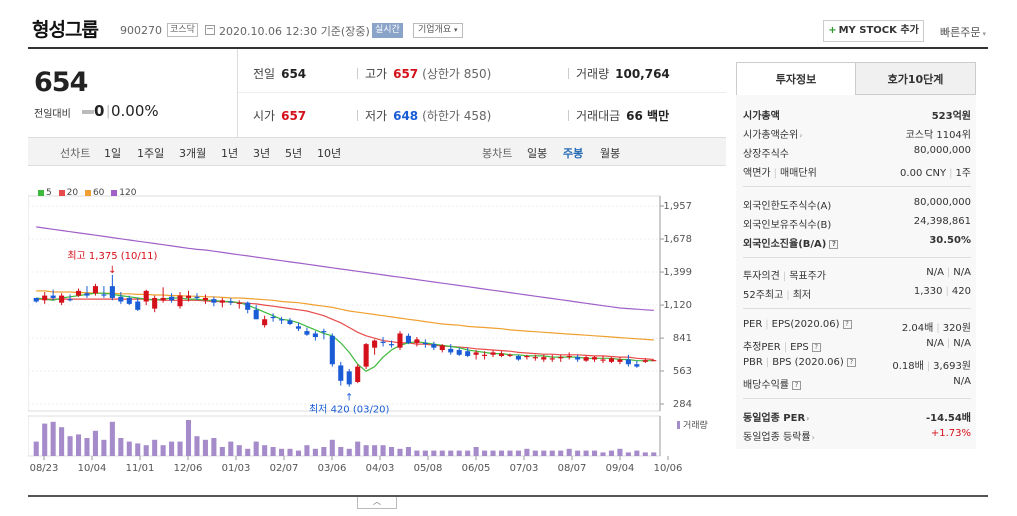 The width and height of the screenshot is (1017, 516). Describe the element at coordinates (98, 193) in the screenshot. I see `legend-ma60: 60` at that location.